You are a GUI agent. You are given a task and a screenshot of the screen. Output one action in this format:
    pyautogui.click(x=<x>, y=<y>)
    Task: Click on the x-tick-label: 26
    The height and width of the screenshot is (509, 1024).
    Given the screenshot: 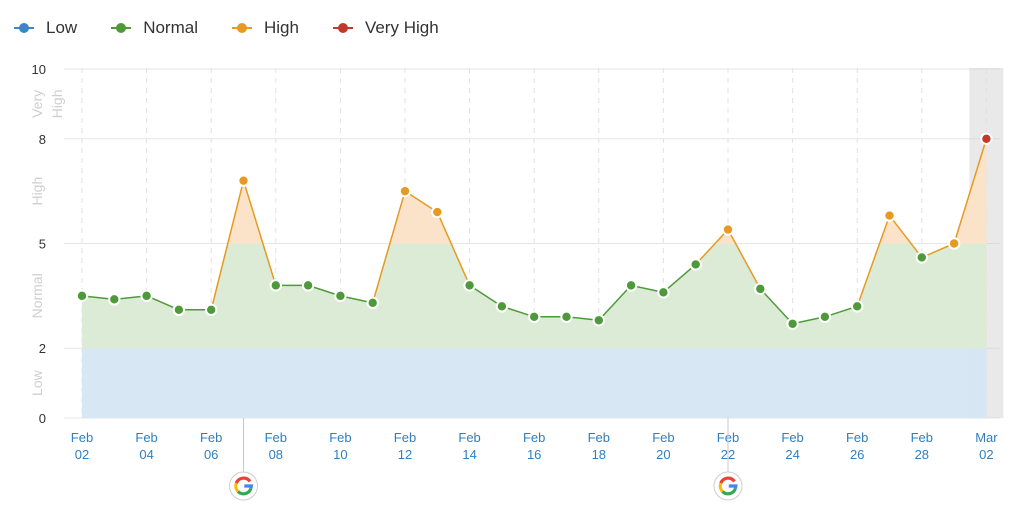 What is the action you would take?
    pyautogui.click(x=857, y=454)
    